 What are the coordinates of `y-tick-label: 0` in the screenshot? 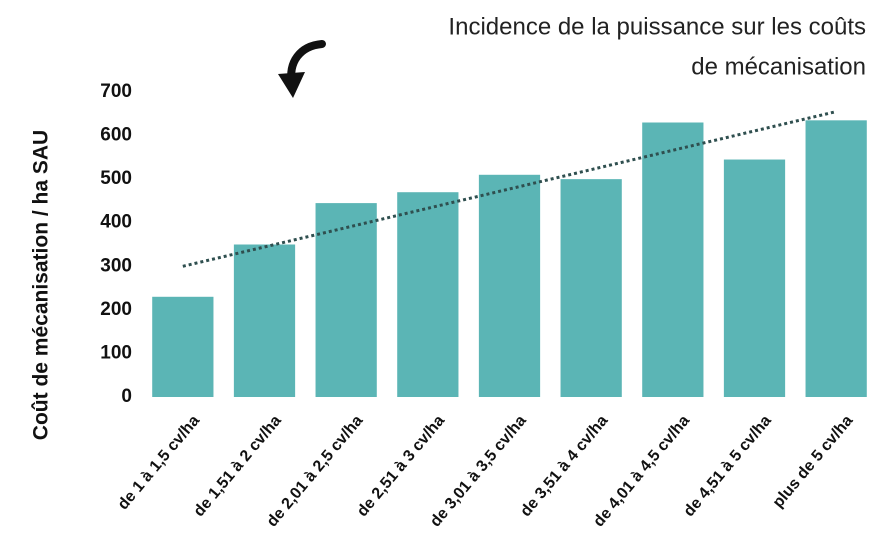 It's located at (126, 396).